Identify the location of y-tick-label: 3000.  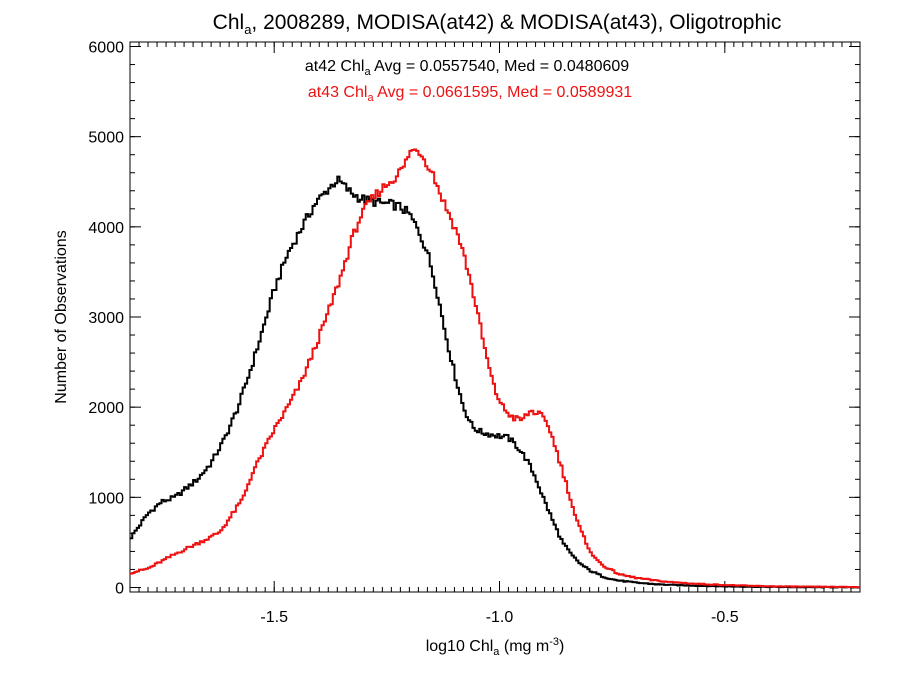
(106, 318).